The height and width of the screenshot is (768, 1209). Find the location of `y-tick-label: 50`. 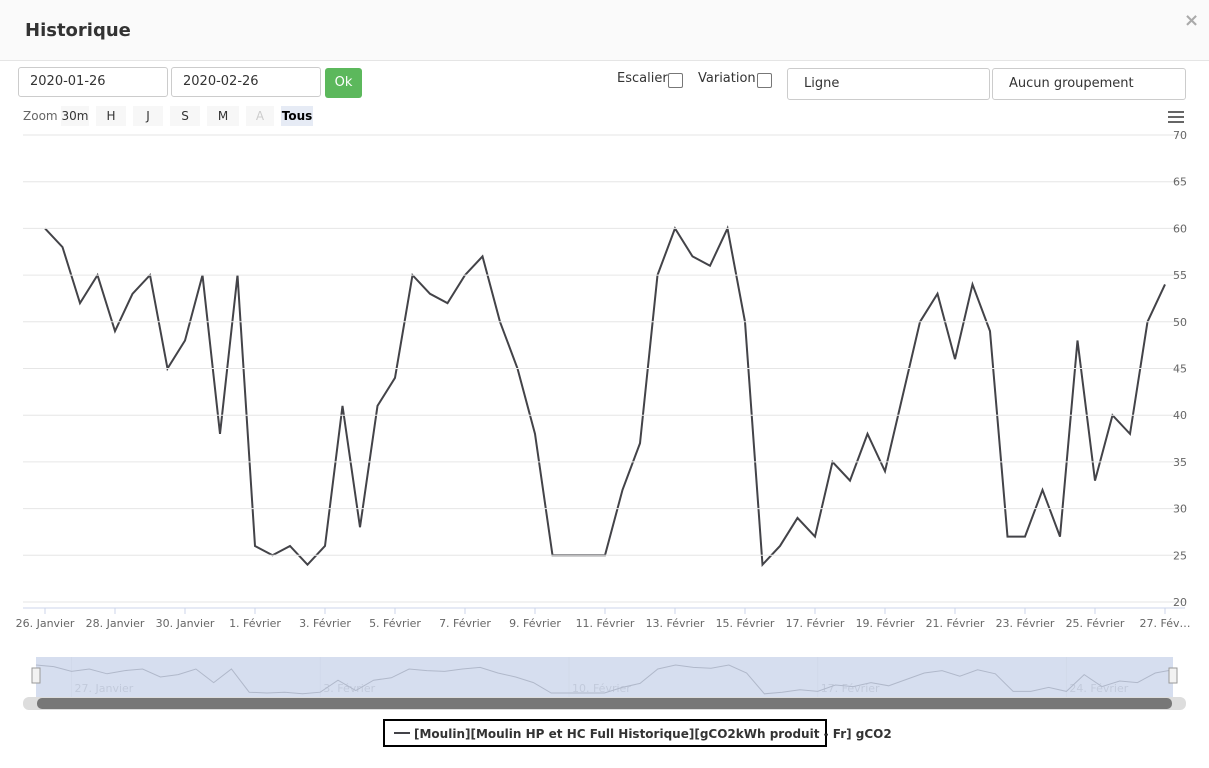

y-tick-label: 50 is located at coordinates (1180, 322).